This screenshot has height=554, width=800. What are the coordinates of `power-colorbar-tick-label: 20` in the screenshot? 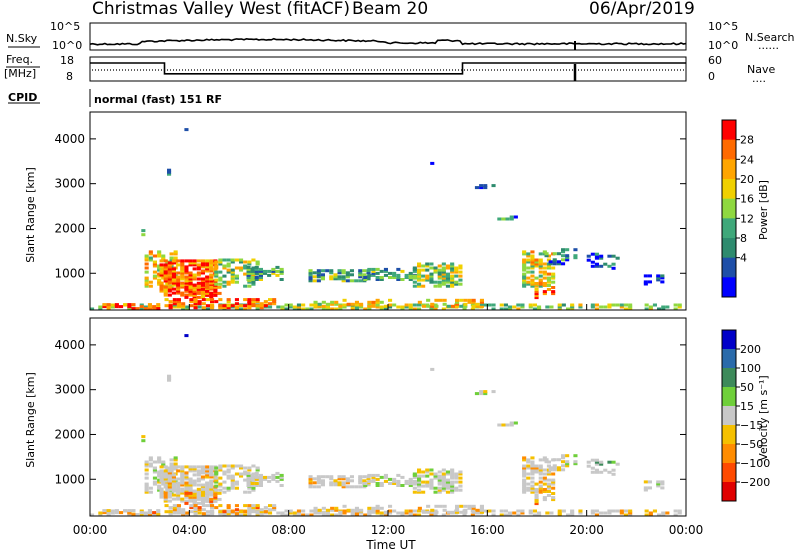 It's located at (747, 179).